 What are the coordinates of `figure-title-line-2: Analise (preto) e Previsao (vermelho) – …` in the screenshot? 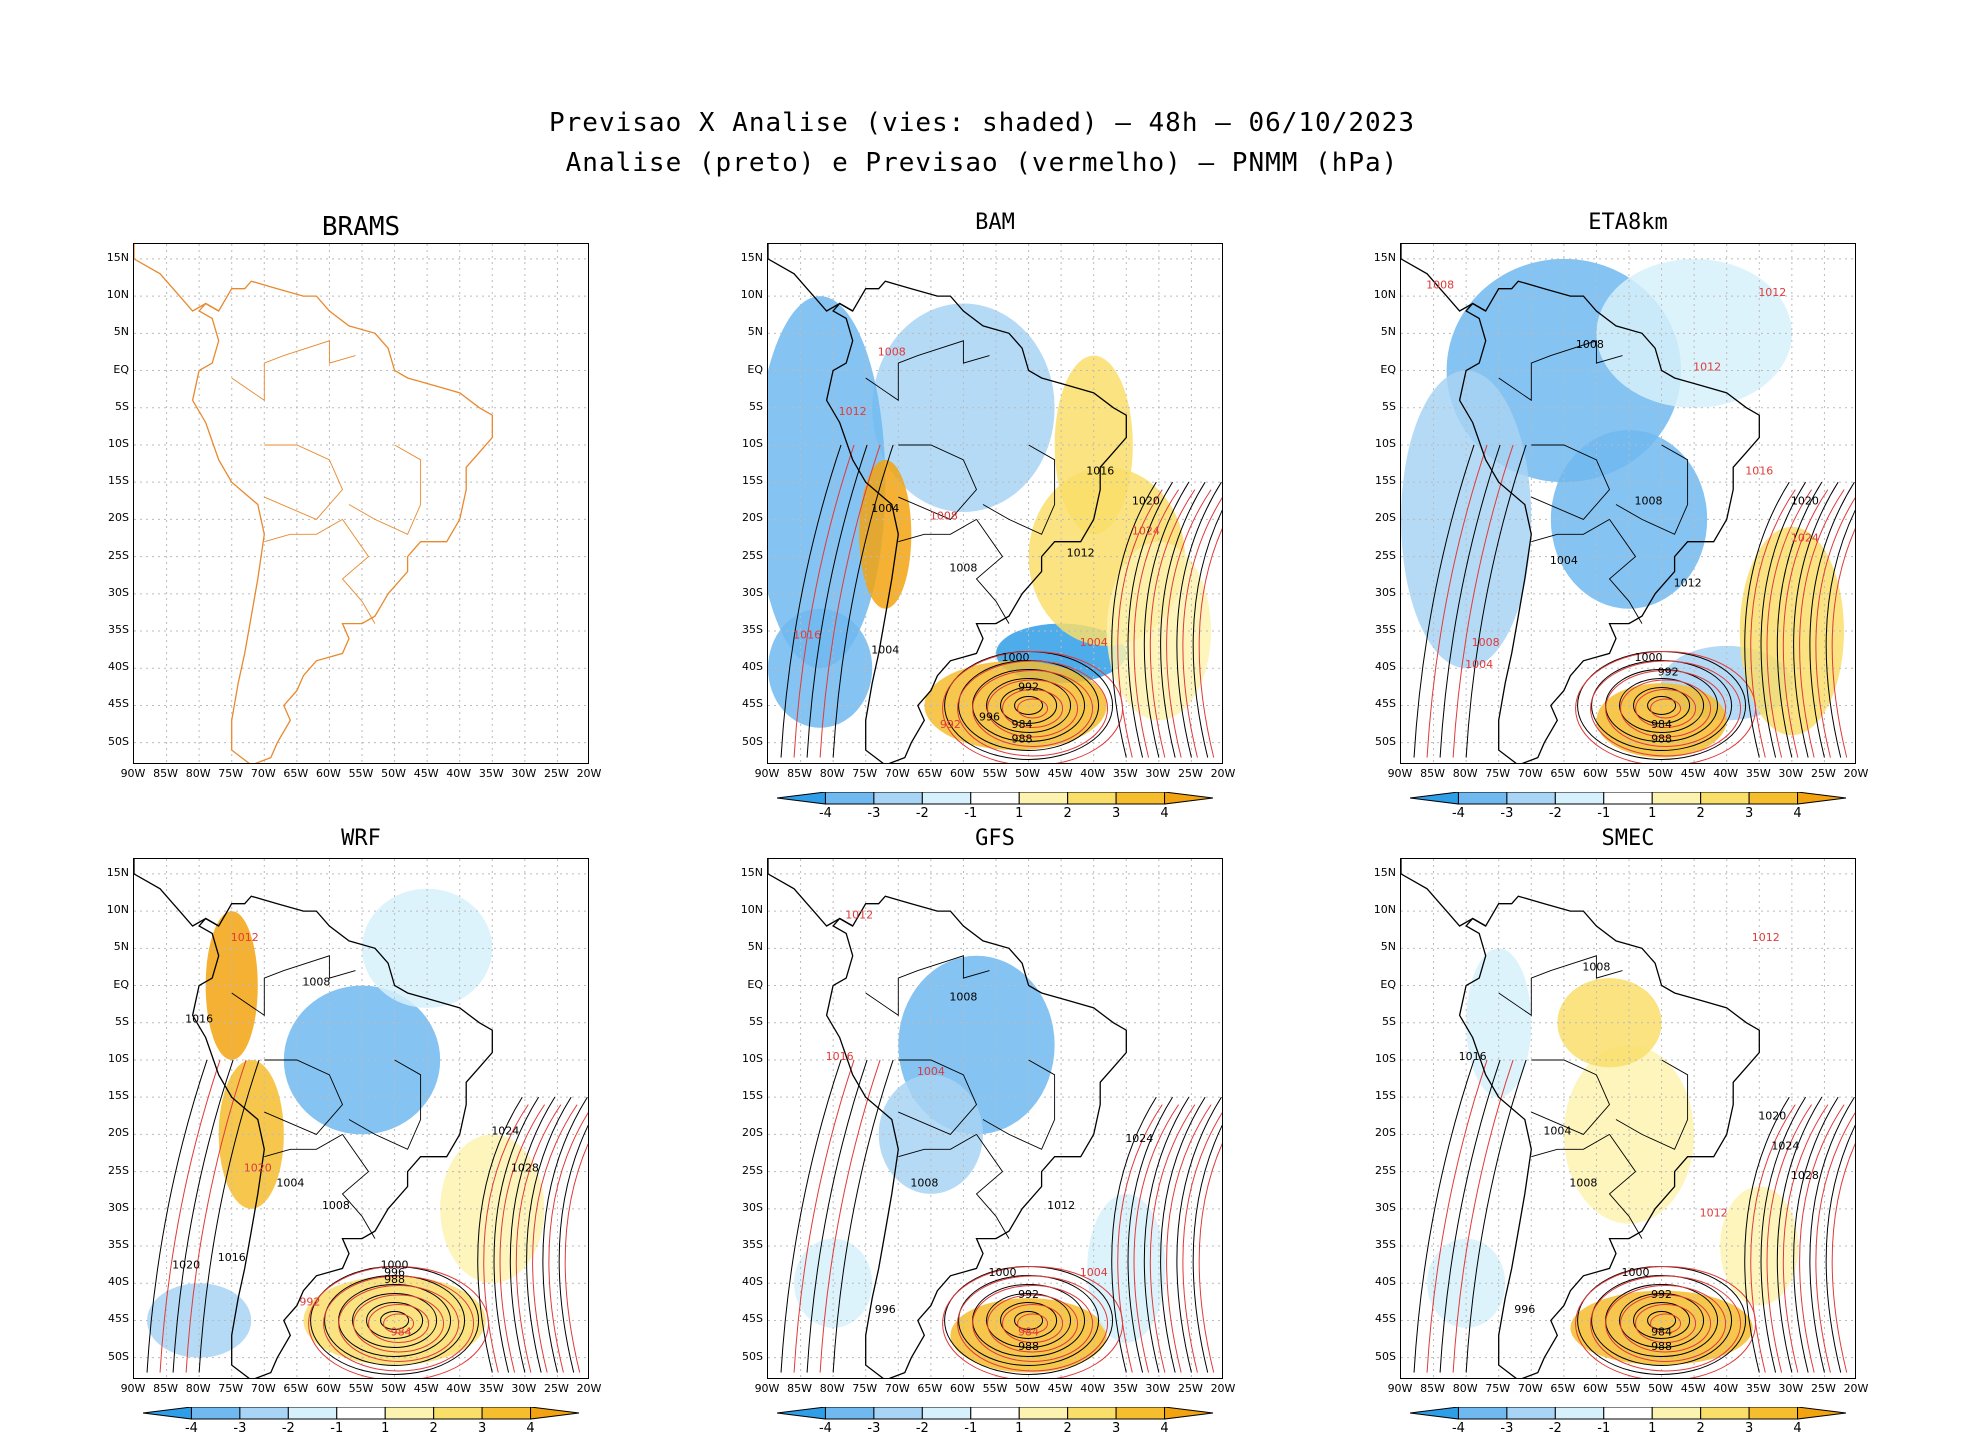 It's located at (982, 163).